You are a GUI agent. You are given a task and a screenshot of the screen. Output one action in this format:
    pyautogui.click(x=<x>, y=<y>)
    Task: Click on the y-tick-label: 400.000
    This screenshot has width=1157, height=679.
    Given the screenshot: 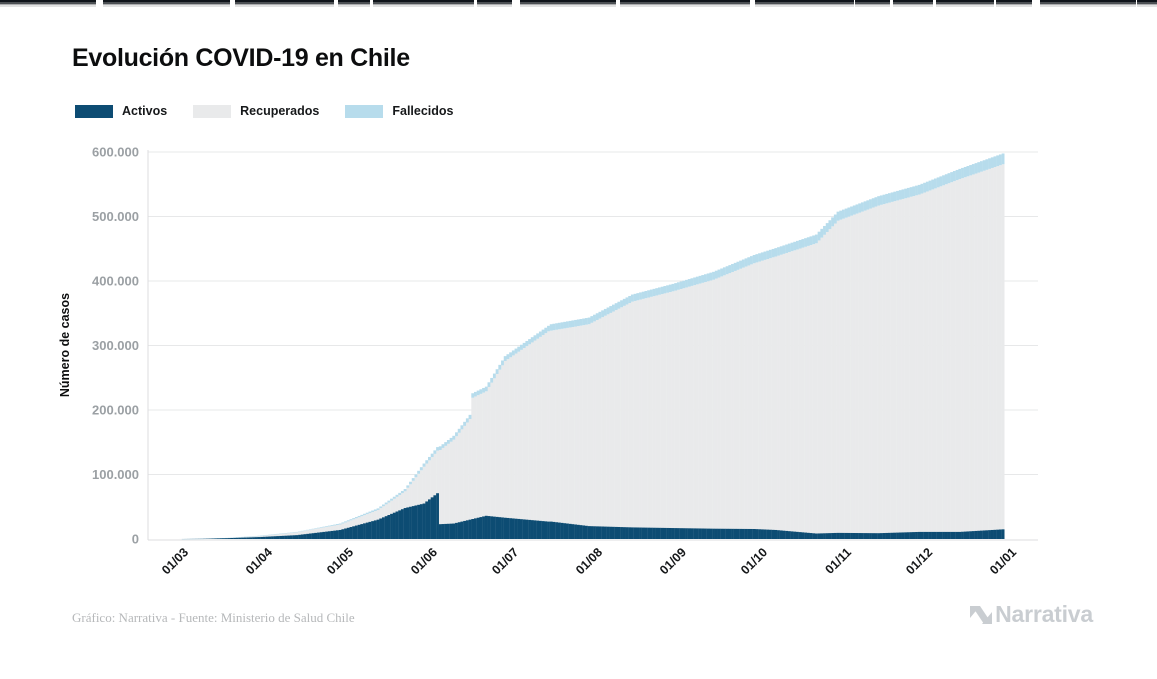 What is the action you would take?
    pyautogui.click(x=115, y=281)
    